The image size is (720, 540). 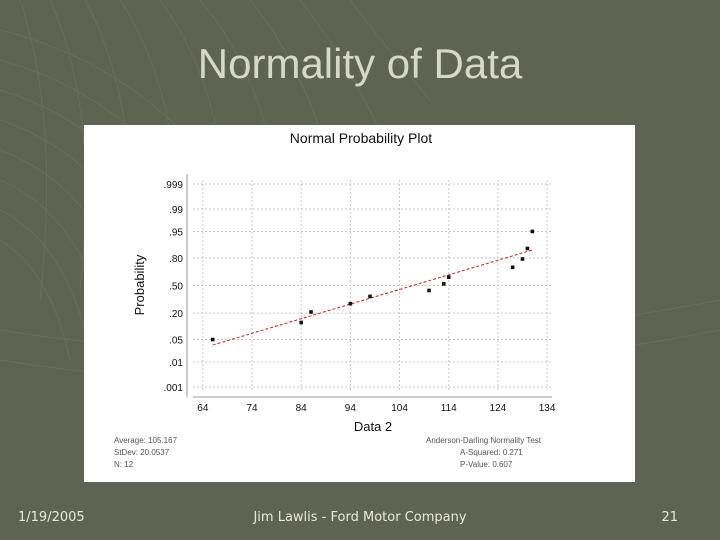 What do you see at coordinates (449, 408) in the screenshot?
I see `x-tick-label: 114` at bounding box center [449, 408].